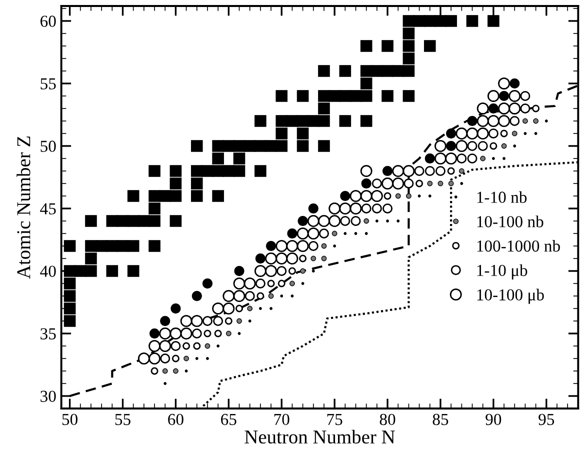 The image size is (584, 459). I want to click on y-tick-label: 55, so click(48, 84).